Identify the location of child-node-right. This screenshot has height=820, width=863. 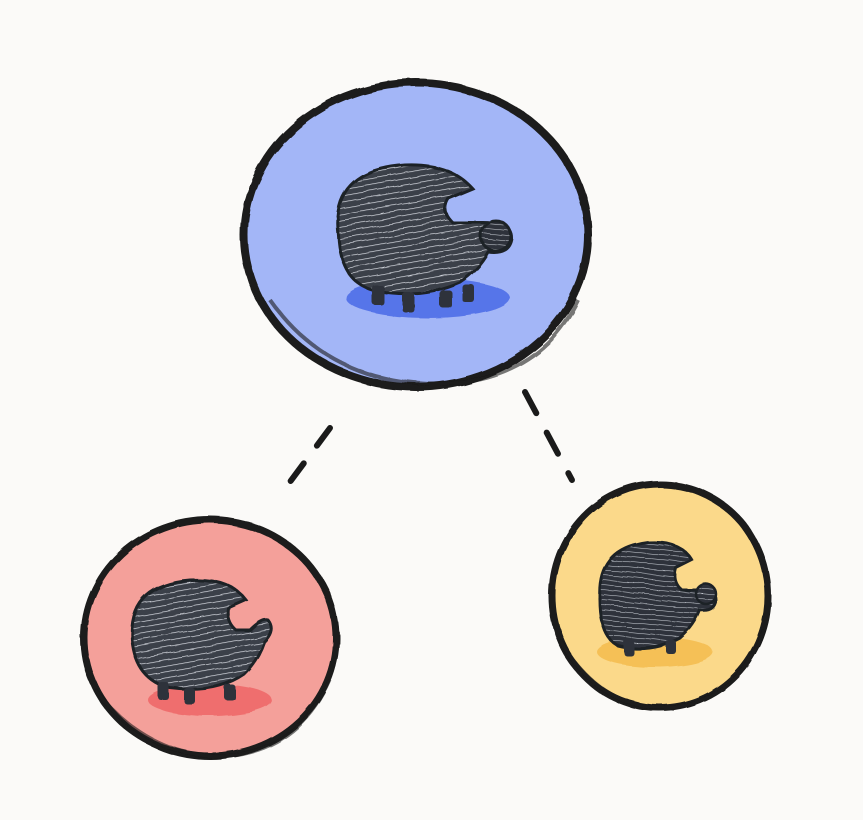
(660, 596).